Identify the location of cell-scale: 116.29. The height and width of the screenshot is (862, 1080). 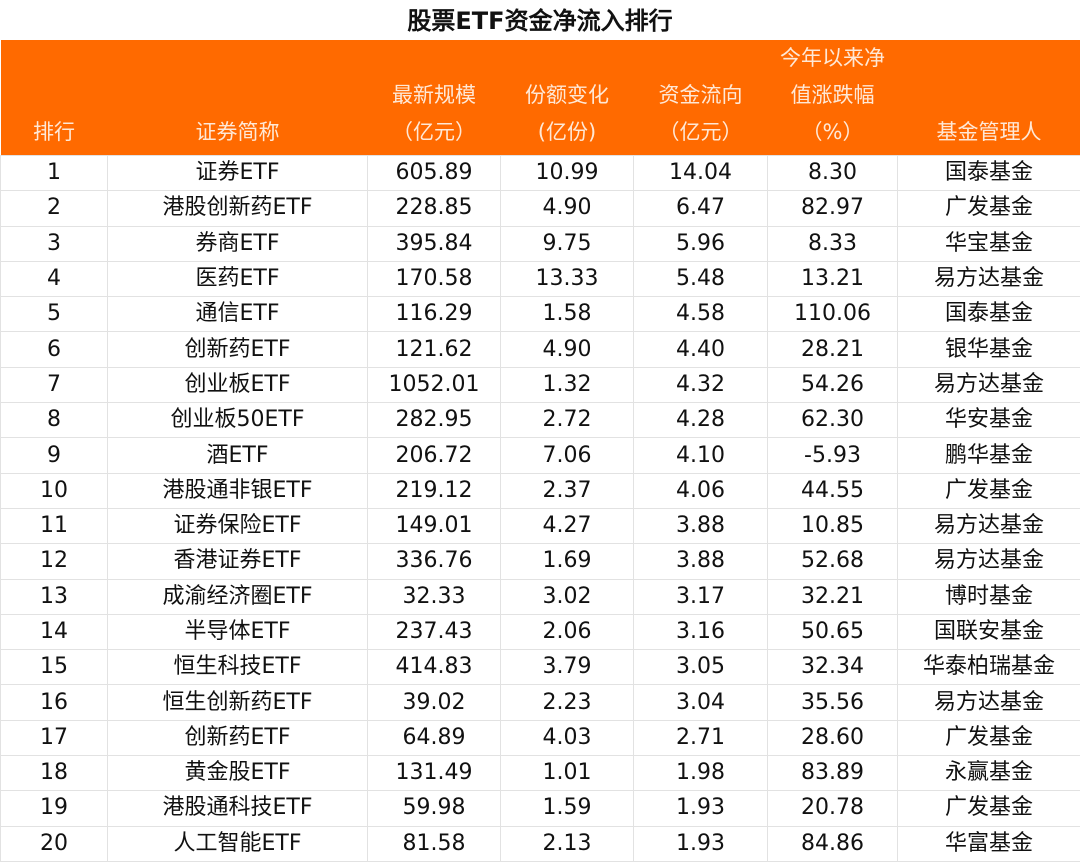
(434, 314).